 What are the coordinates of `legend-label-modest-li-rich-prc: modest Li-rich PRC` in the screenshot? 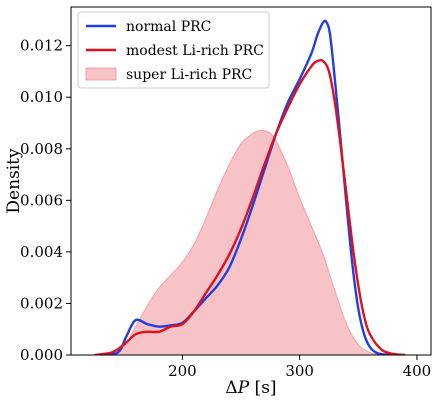 It's located at (195, 51).